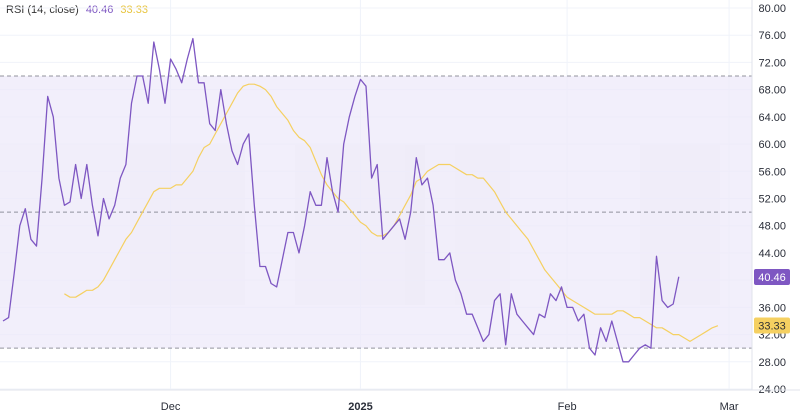 The image size is (800, 417). I want to click on y-tick-label: 68.00, so click(772, 91).